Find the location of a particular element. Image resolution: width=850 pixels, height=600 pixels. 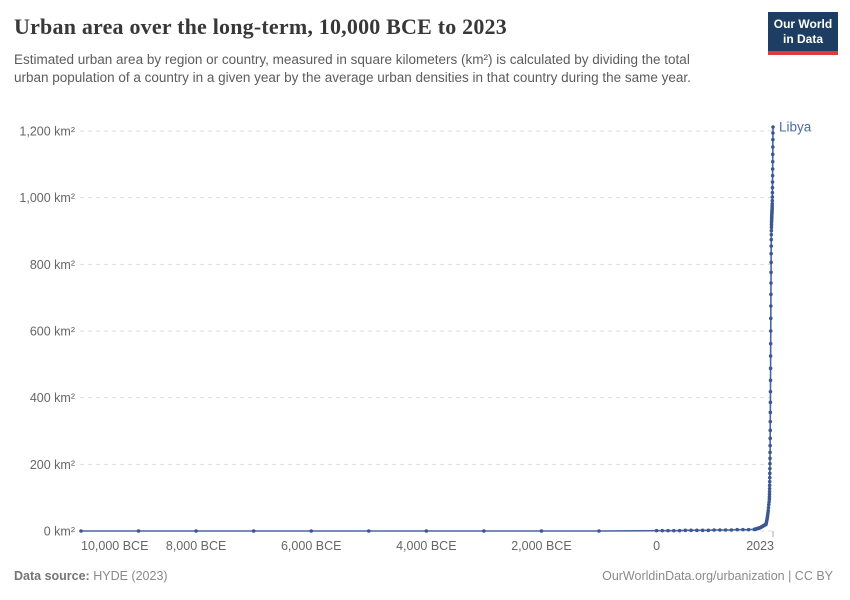

data-source-label: Data source: is located at coordinates (52, 576).